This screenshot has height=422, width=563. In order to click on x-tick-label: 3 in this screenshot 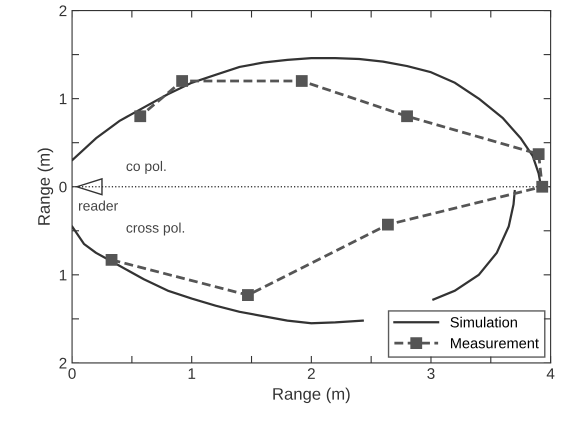, I will do `click(431, 374)`.